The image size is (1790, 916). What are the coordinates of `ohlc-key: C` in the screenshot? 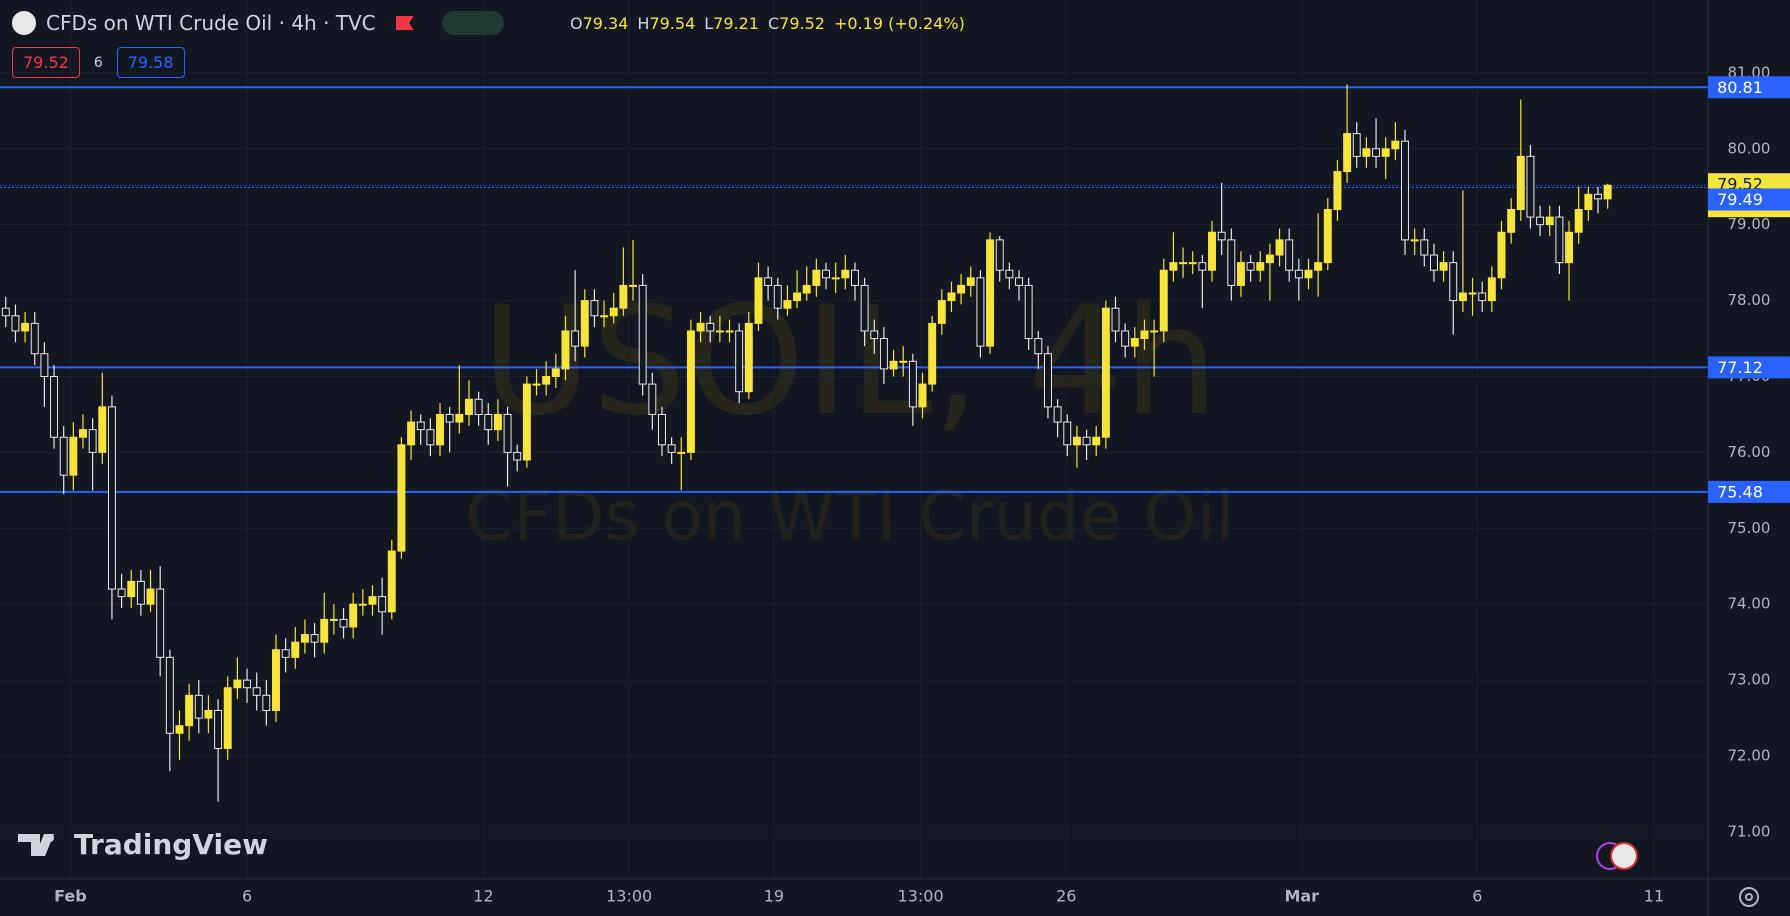 It's located at (773, 23).